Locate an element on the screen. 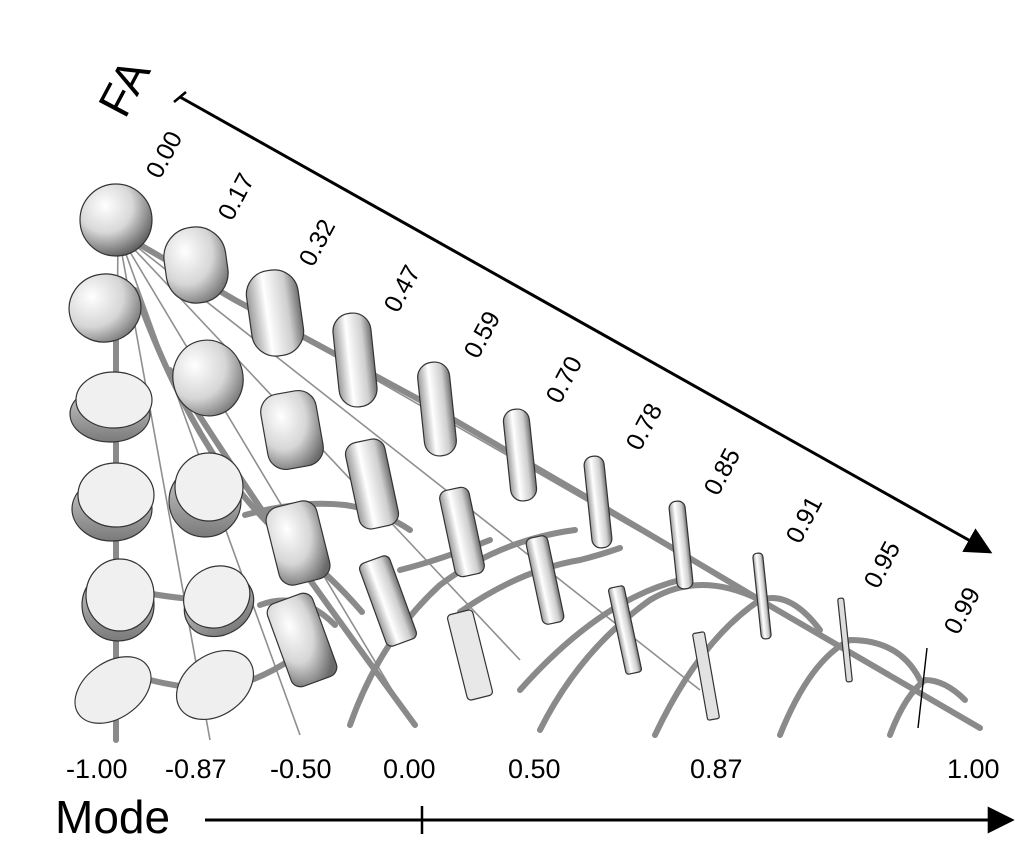  mode-label: 0.50 is located at coordinates (534, 769).